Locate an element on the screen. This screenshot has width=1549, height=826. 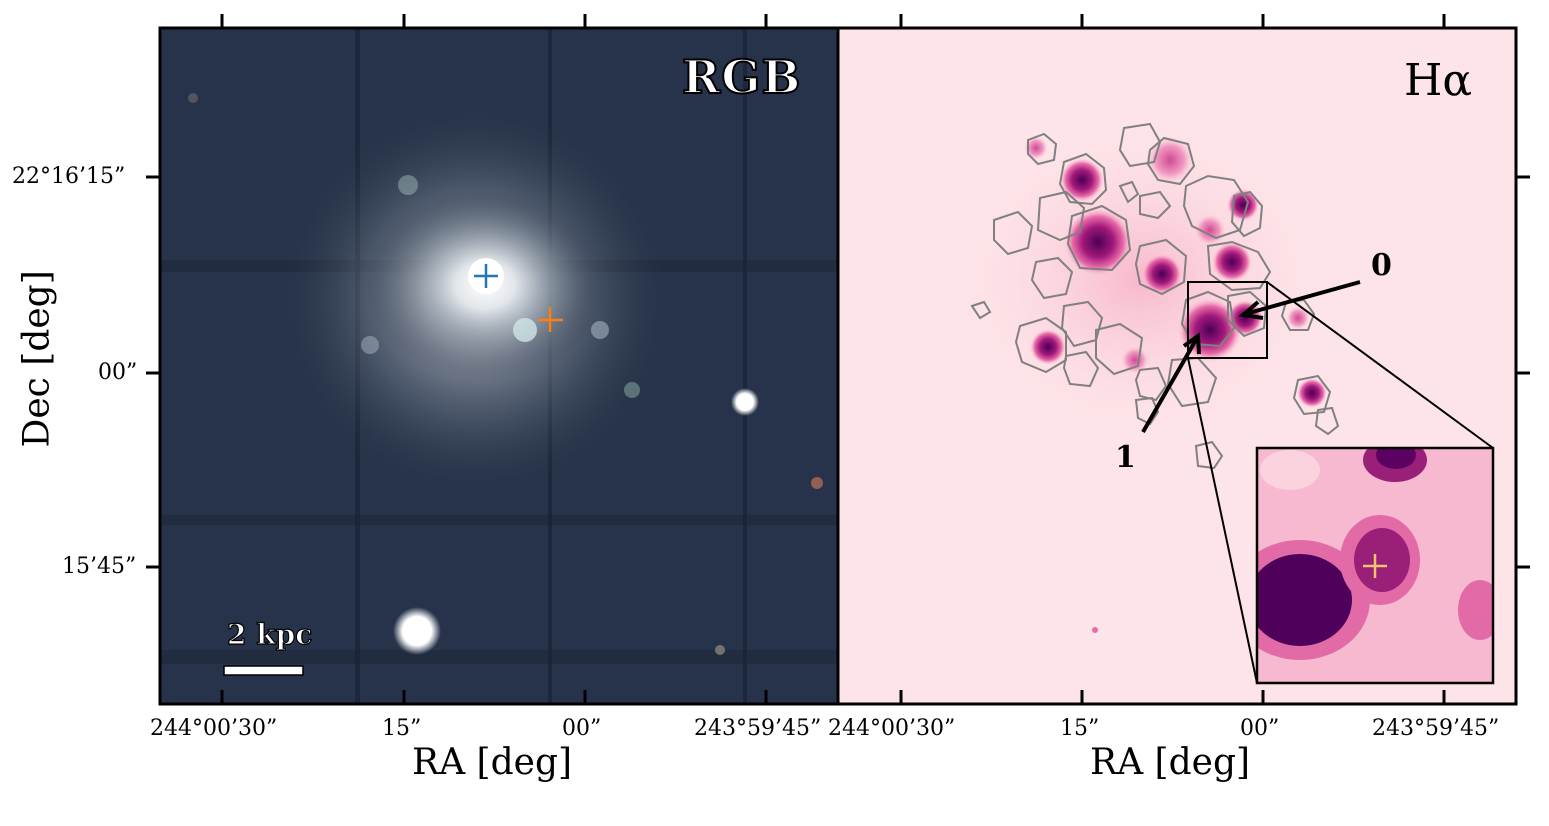
panel-label-halpha: Hα is located at coordinates (1438, 80).